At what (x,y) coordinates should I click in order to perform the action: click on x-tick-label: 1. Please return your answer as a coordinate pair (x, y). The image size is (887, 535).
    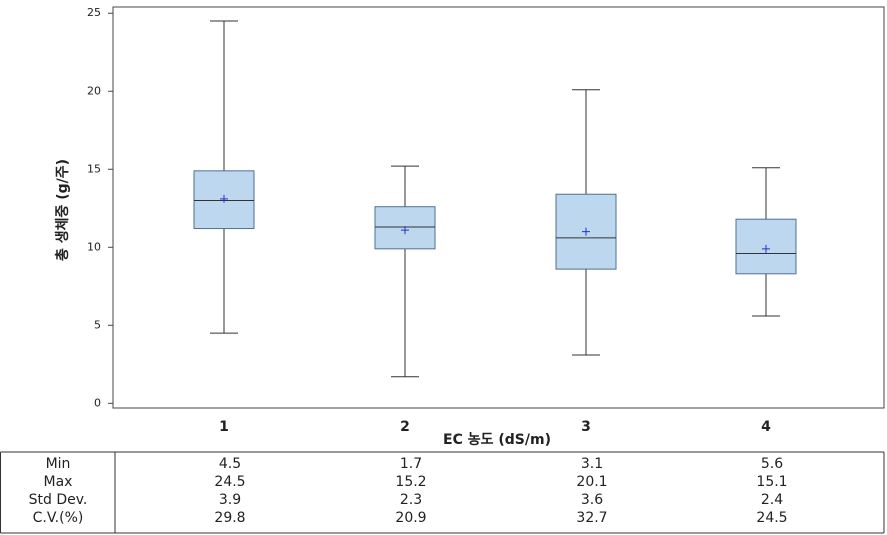
    Looking at the image, I should click on (224, 427).